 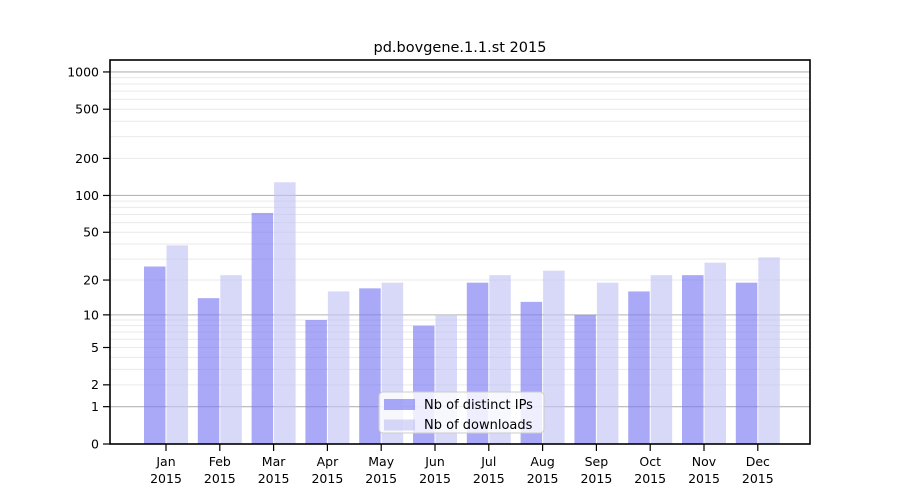 I want to click on x-tick-label-month: May, so click(x=381, y=461).